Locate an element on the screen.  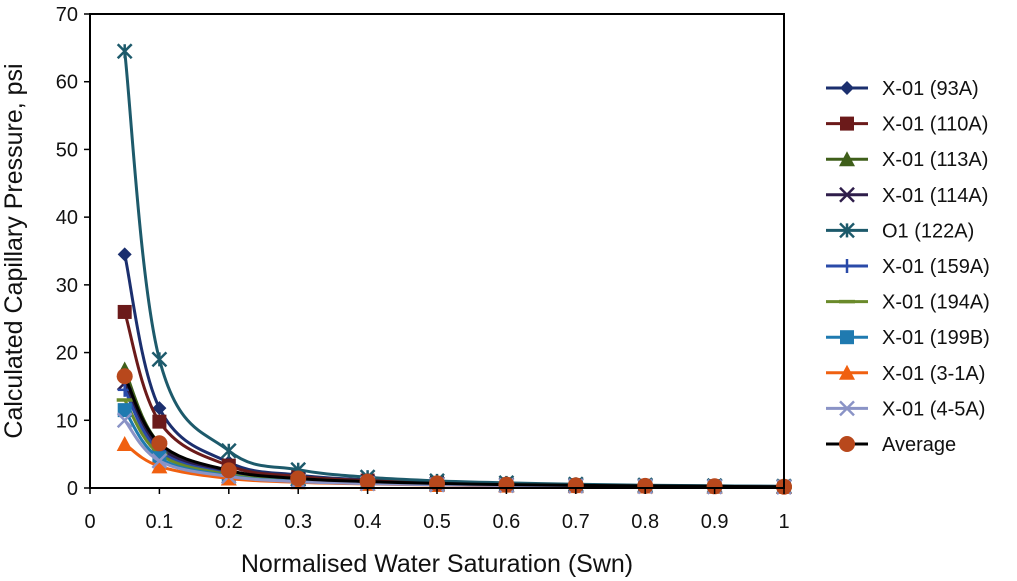
legend-label-1: X-01 (110A) is located at coordinates (935, 125).